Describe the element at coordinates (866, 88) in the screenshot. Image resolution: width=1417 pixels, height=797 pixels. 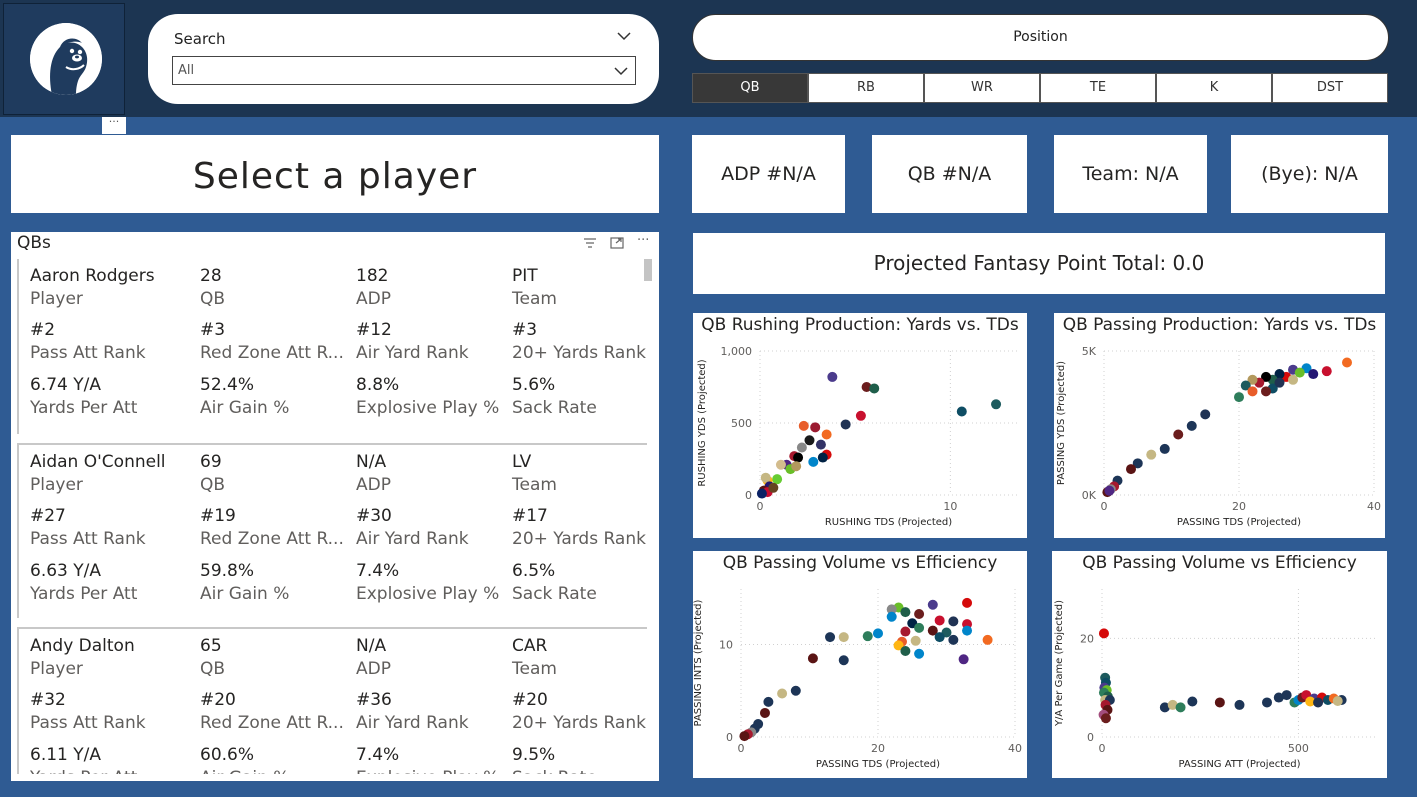
I see `position-button-rb: RB` at that location.